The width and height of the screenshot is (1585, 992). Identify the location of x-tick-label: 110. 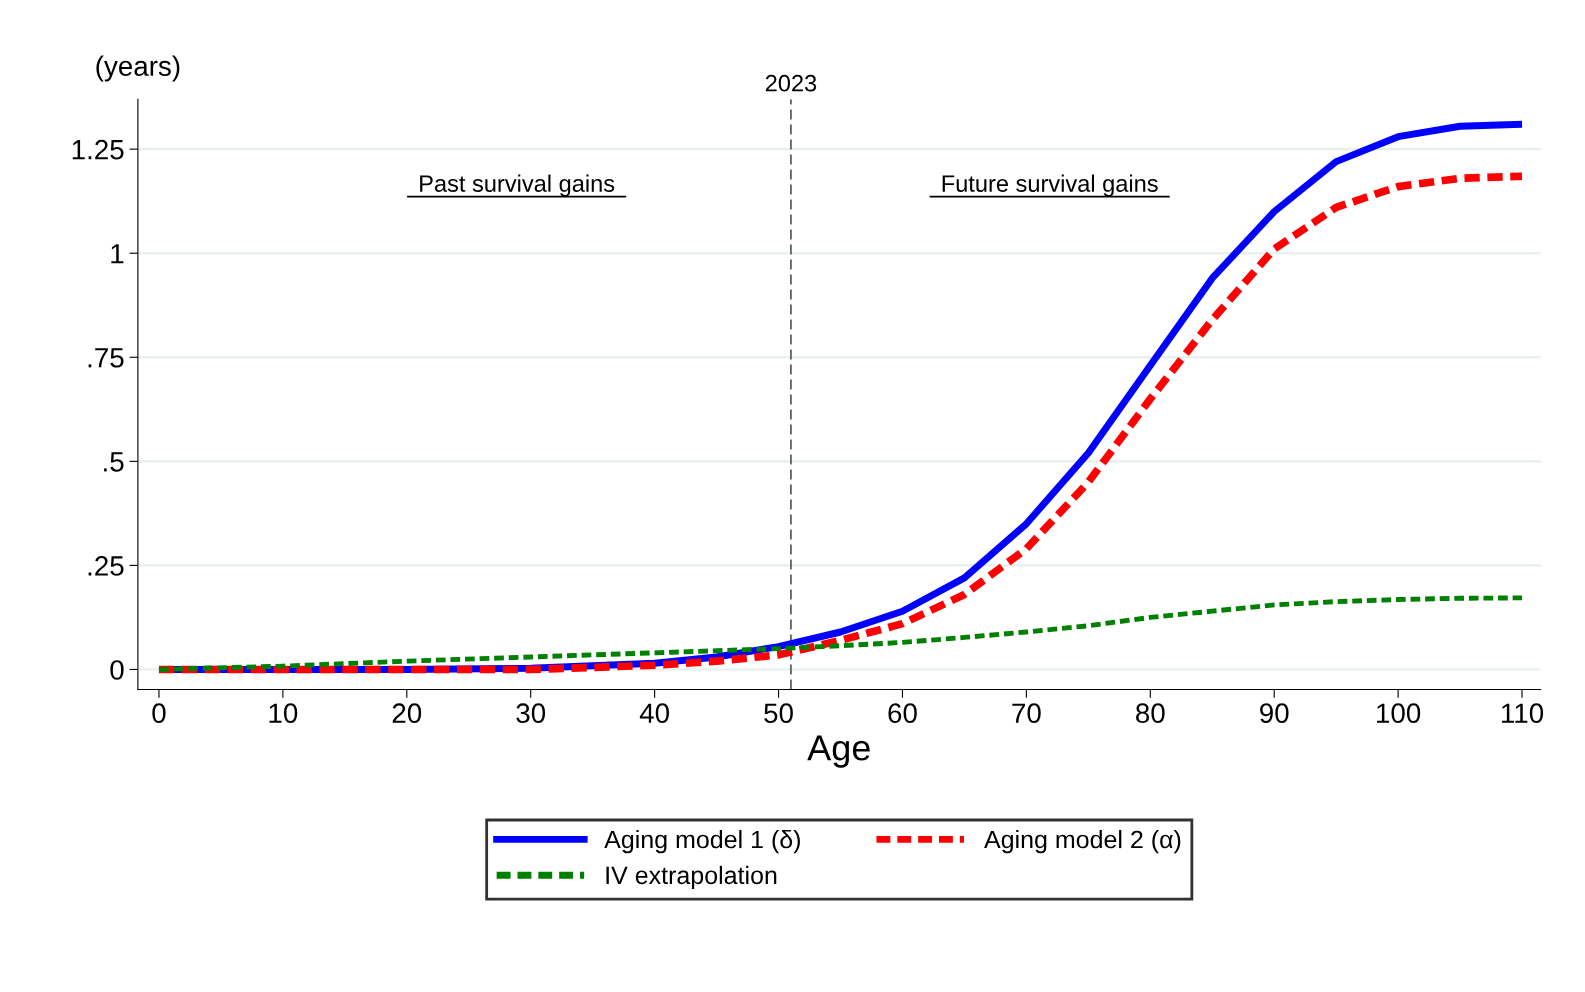
(1523, 713).